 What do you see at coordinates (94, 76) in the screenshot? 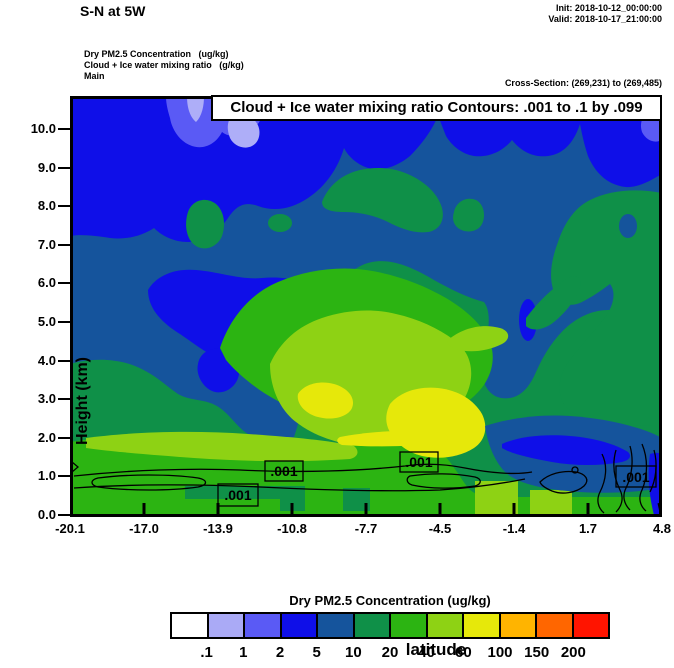
I see `field-line-3: Main` at bounding box center [94, 76].